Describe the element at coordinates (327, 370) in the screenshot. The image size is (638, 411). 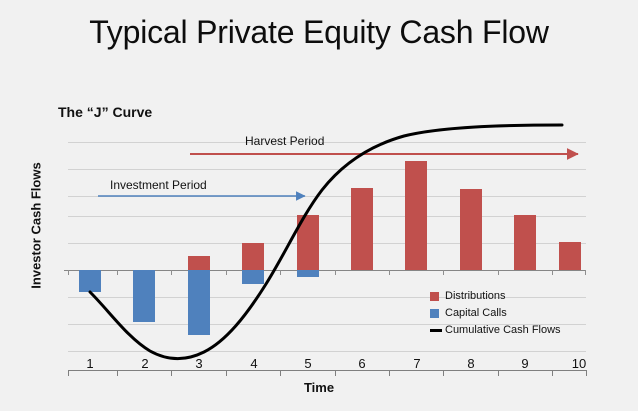
I see `x-axis-line` at that location.